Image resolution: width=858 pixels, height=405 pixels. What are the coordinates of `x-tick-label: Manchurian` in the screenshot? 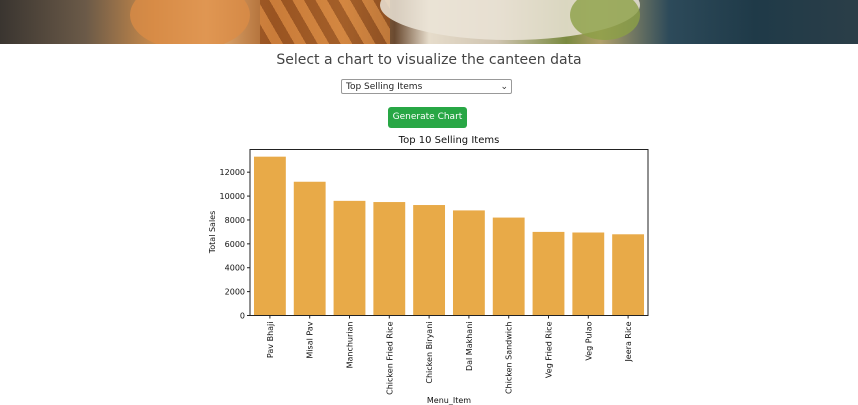 It's located at (350, 345).